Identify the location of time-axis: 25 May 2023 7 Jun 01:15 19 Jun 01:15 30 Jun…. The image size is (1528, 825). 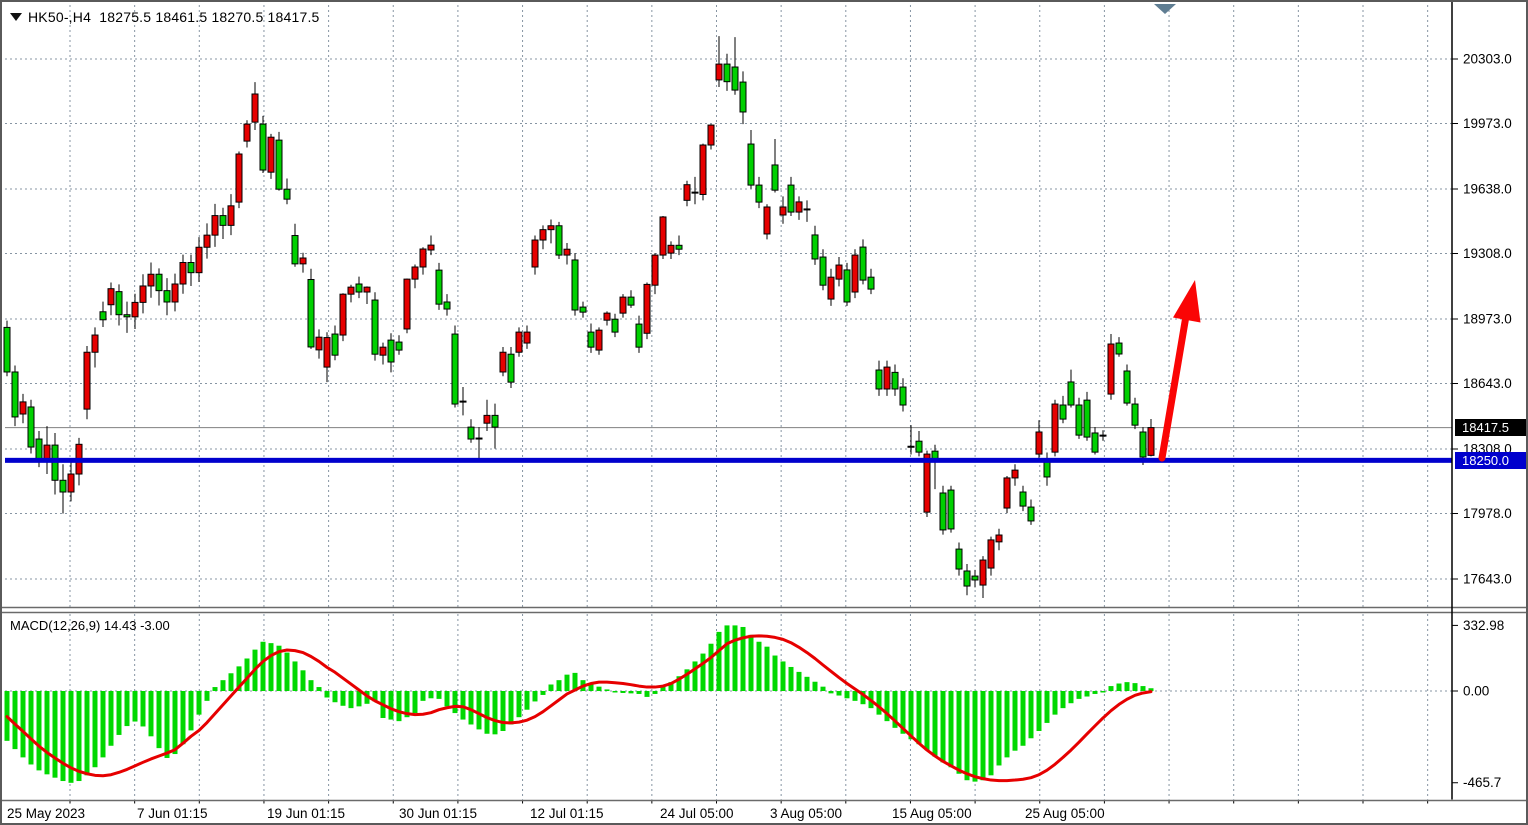
(556, 813).